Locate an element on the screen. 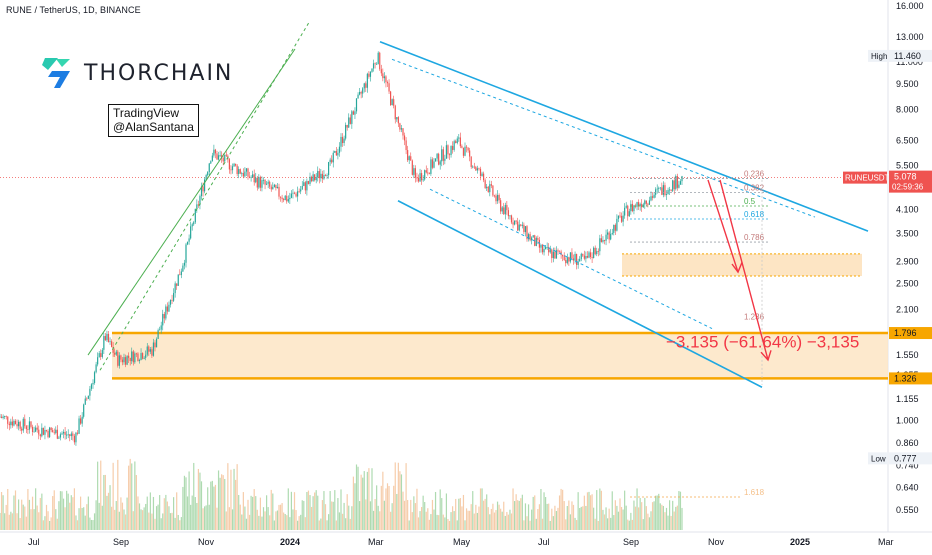 Image resolution: width=932 pixels, height=555 pixels. y-tick-label: 2.500 is located at coordinates (907, 284).